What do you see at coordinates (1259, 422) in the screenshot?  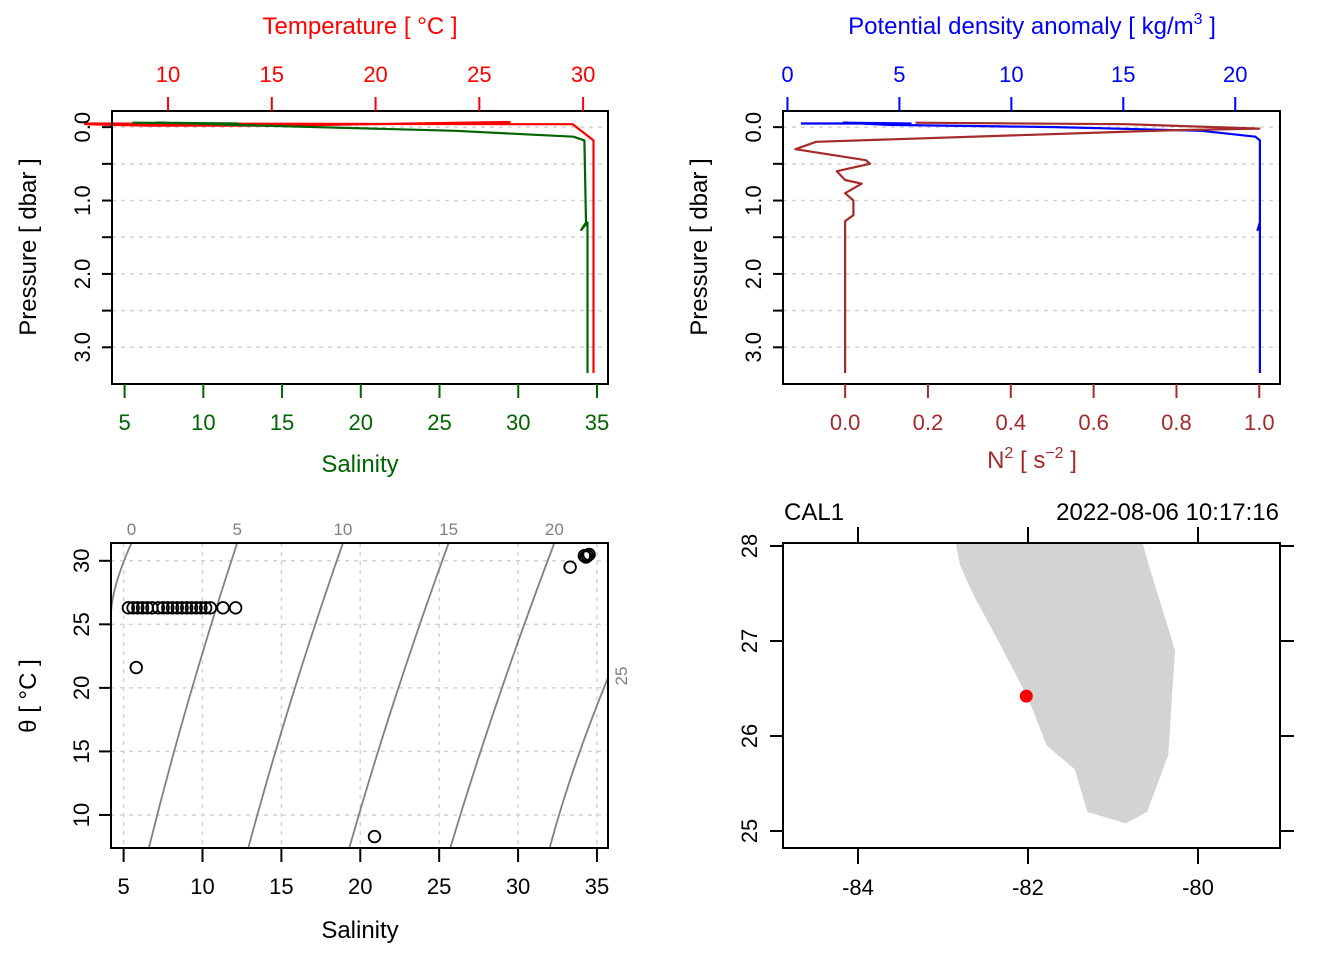 I see `bottom-tick-label: 1.0` at bounding box center [1259, 422].